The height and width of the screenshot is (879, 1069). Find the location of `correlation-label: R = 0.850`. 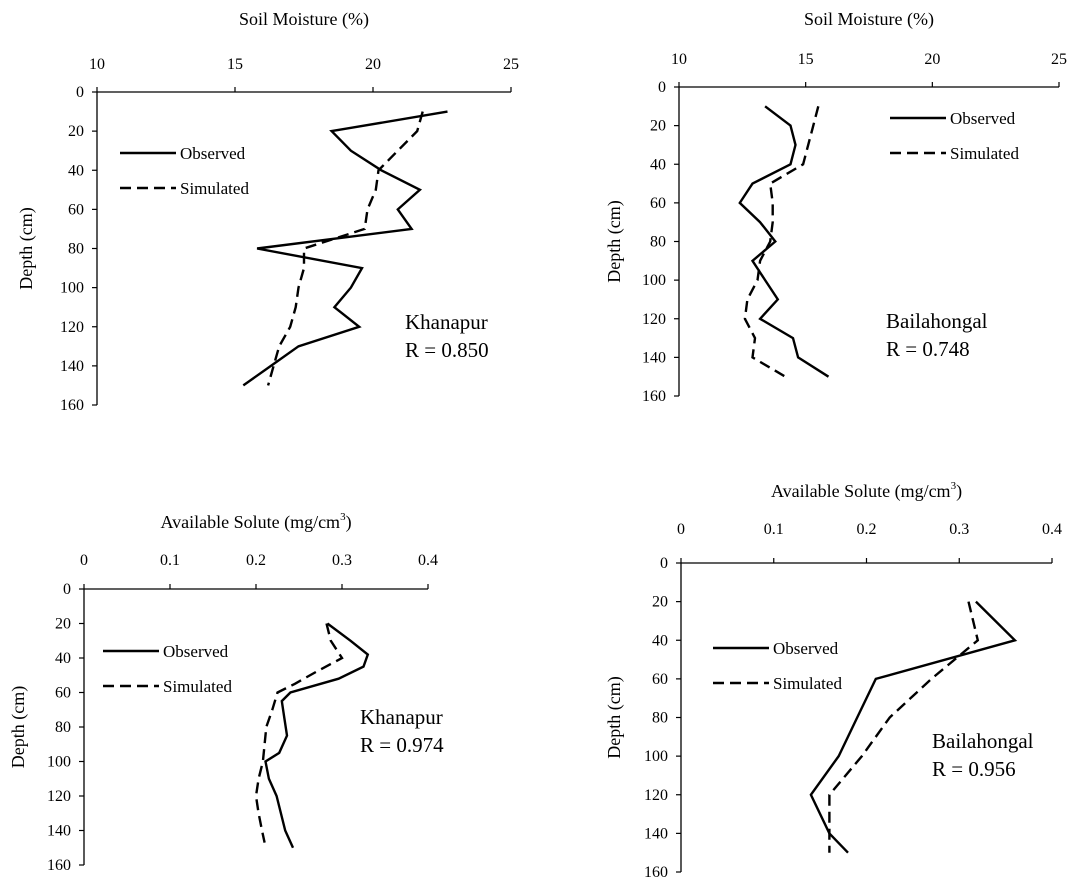

correlation-label: R = 0.850 is located at coordinates (447, 350).